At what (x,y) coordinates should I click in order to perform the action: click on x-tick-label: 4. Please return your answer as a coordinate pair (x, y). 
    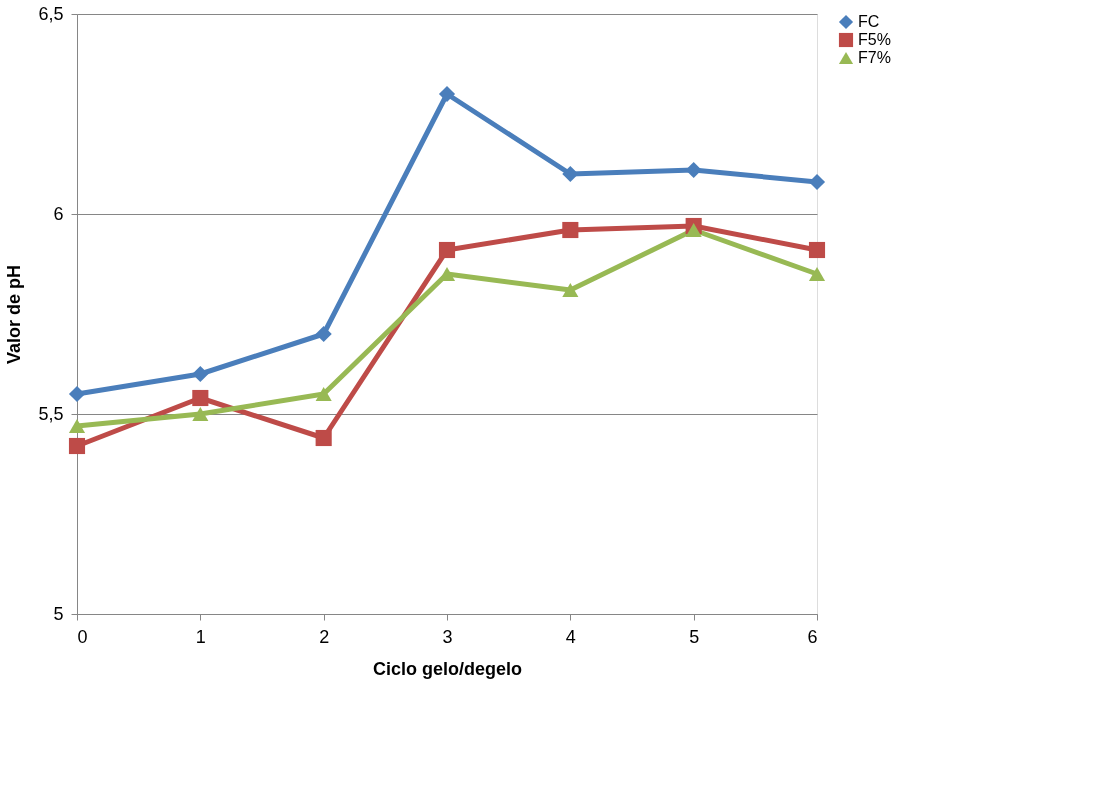
    Looking at the image, I should click on (570, 636).